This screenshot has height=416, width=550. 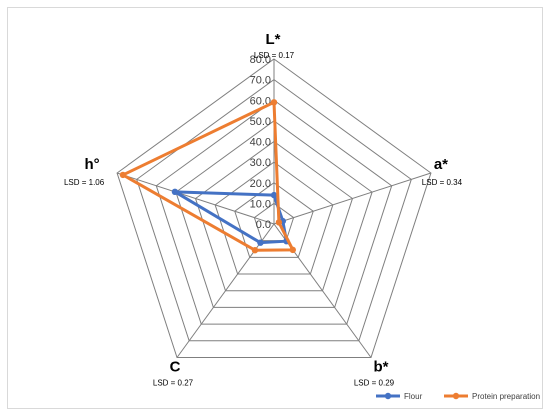 I want to click on tick-labels: 0.0 10.0 20.0 30.0 40.0 50.0 60.0 70.0 80.0, so click(x=260, y=142).